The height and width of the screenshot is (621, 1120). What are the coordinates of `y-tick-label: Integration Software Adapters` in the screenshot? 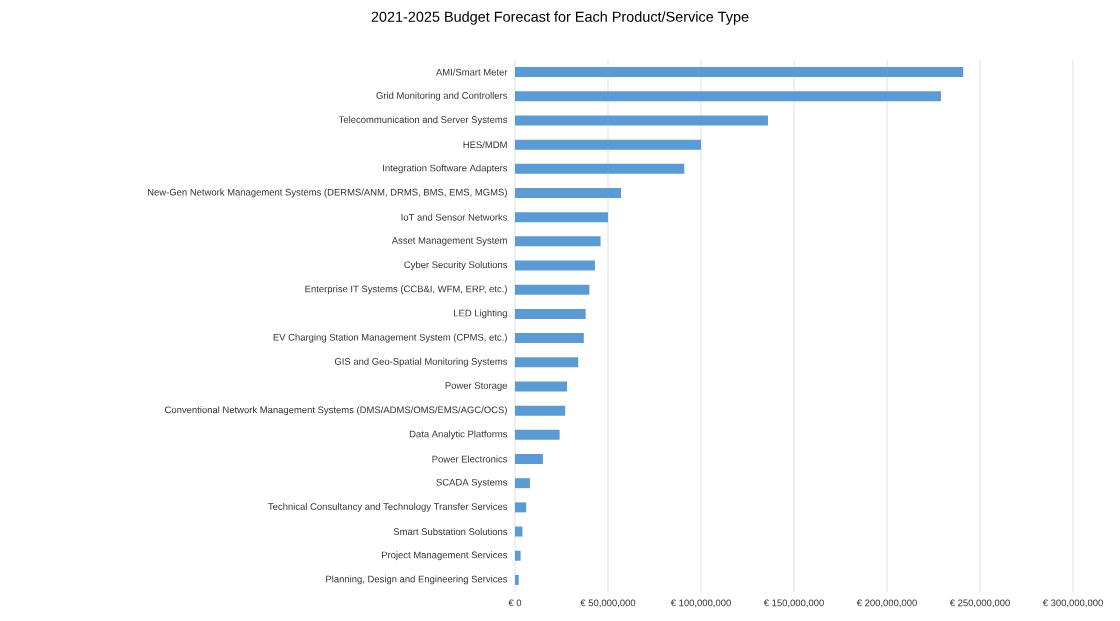 It's located at (445, 169).